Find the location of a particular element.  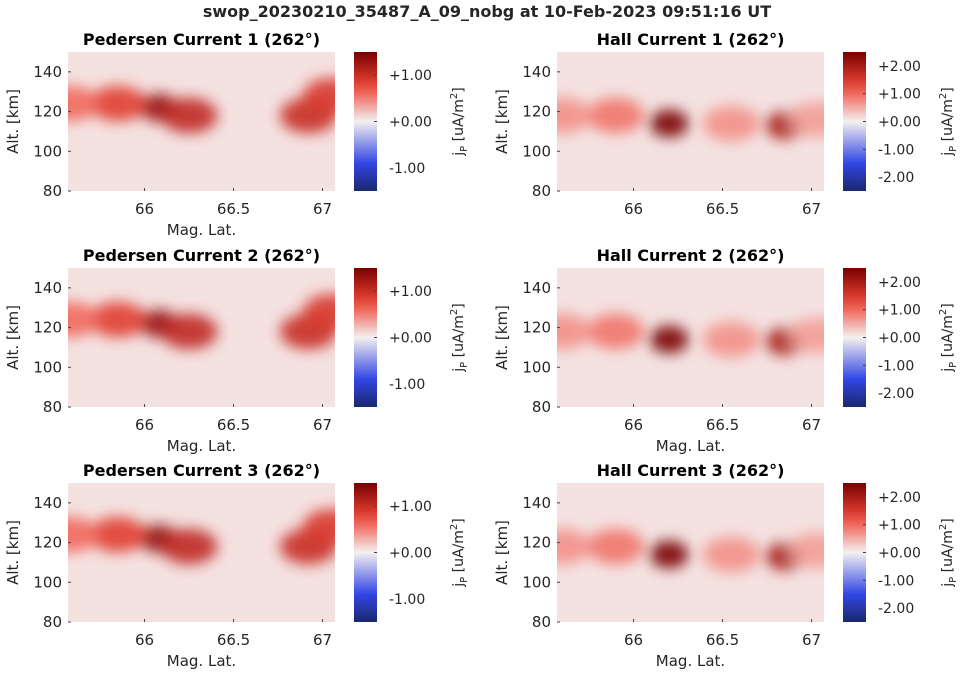

panel-title: Pedersen Current 2 (262°) is located at coordinates (201, 255).